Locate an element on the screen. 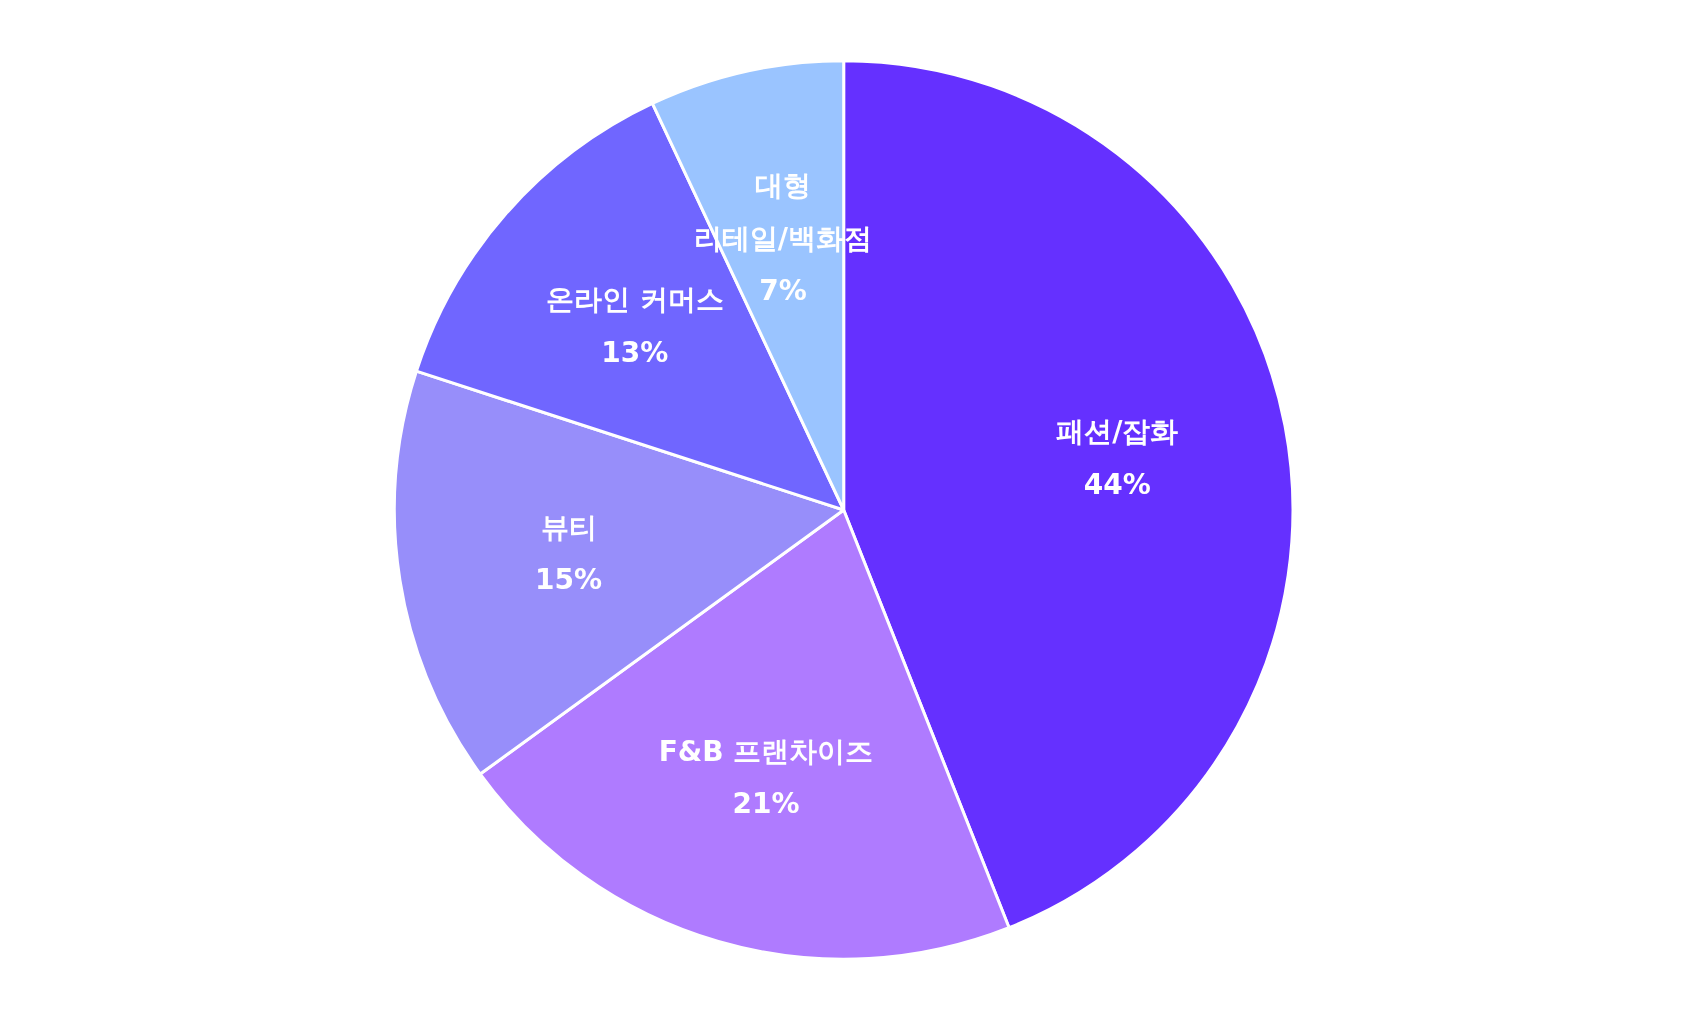  data-label: 13% is located at coordinates (635, 352).